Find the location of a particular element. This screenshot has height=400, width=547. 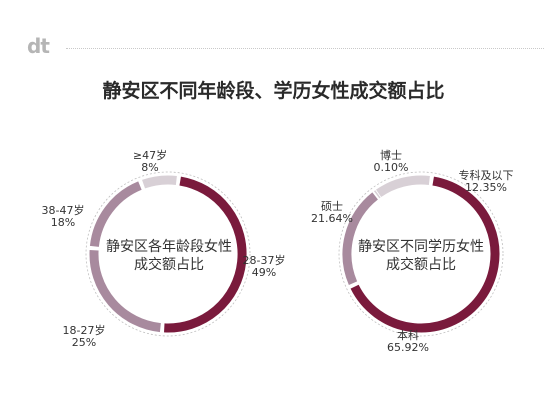

chart1-center-line2: 成交额占比 is located at coordinates (169, 265).